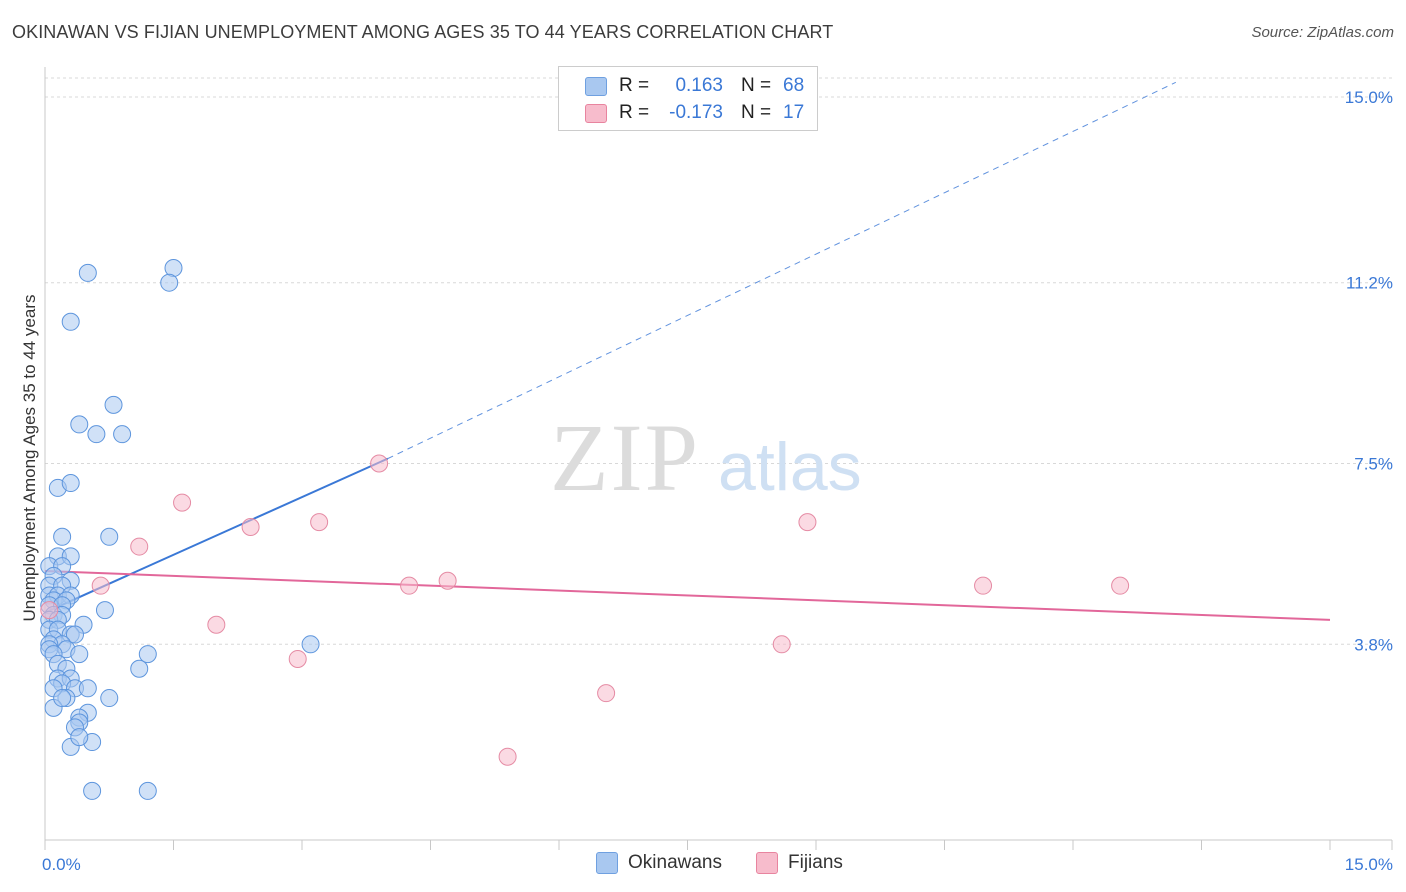 This screenshot has height=892, width=1406. Describe the element at coordinates (625, 457) in the screenshot. I see `watermark-zip: ZIP` at that location.